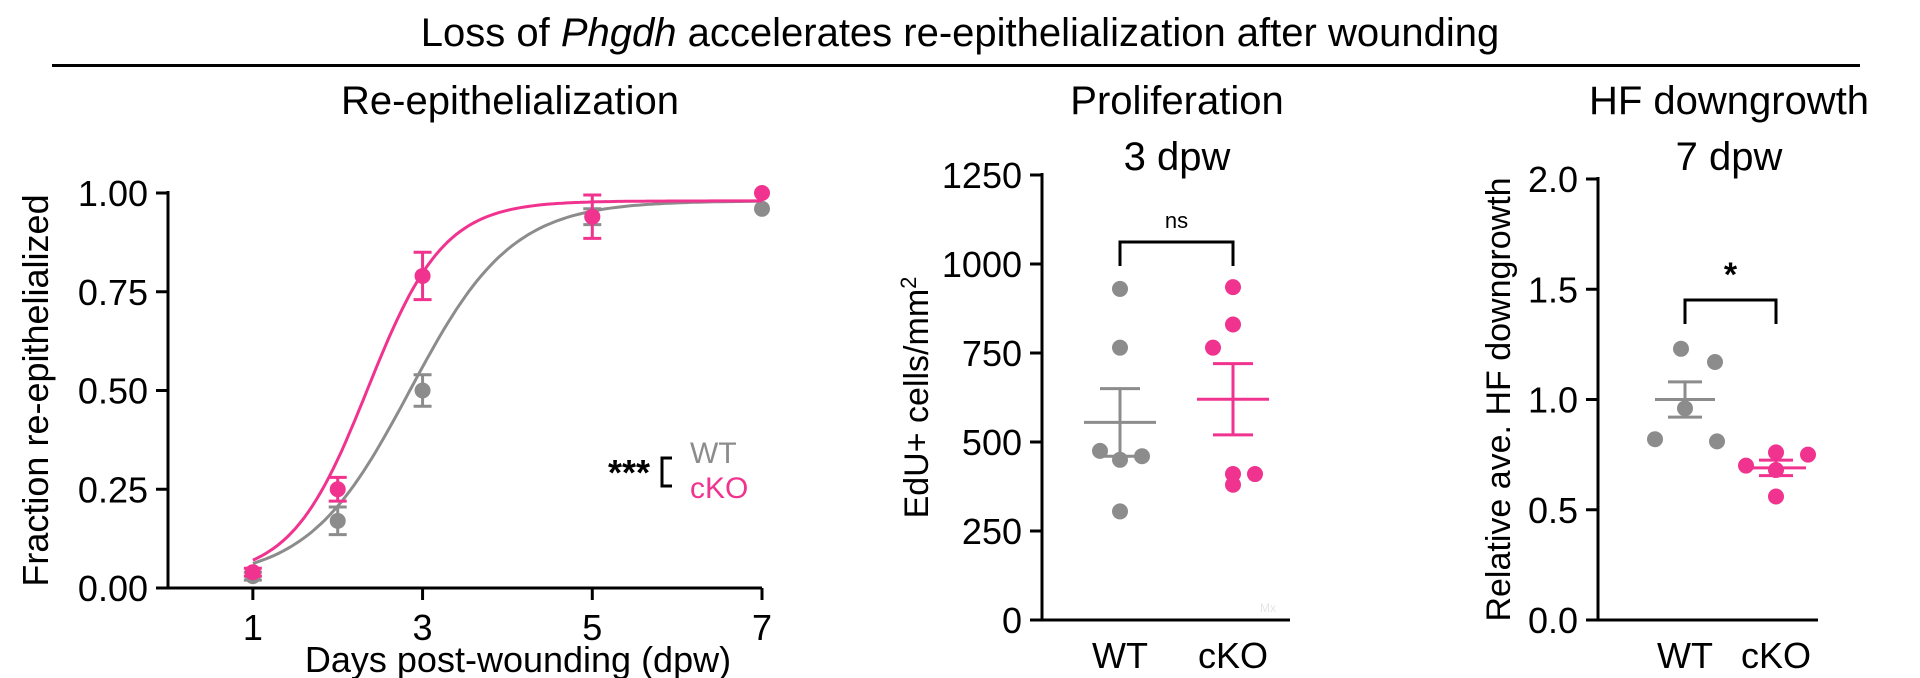 The height and width of the screenshot is (678, 1920). I want to click on reepi-legend-bracket, so click(666, 472).